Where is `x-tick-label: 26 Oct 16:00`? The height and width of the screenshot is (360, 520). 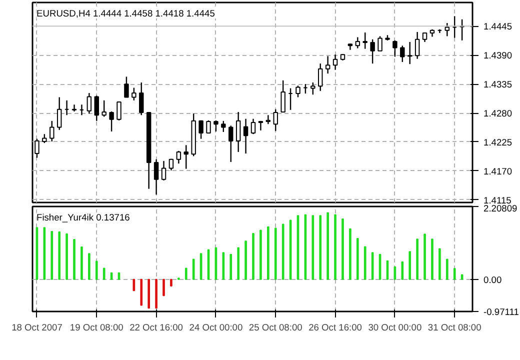 x-tick-label: 26 Oct 16:00 is located at coordinates (335, 327).